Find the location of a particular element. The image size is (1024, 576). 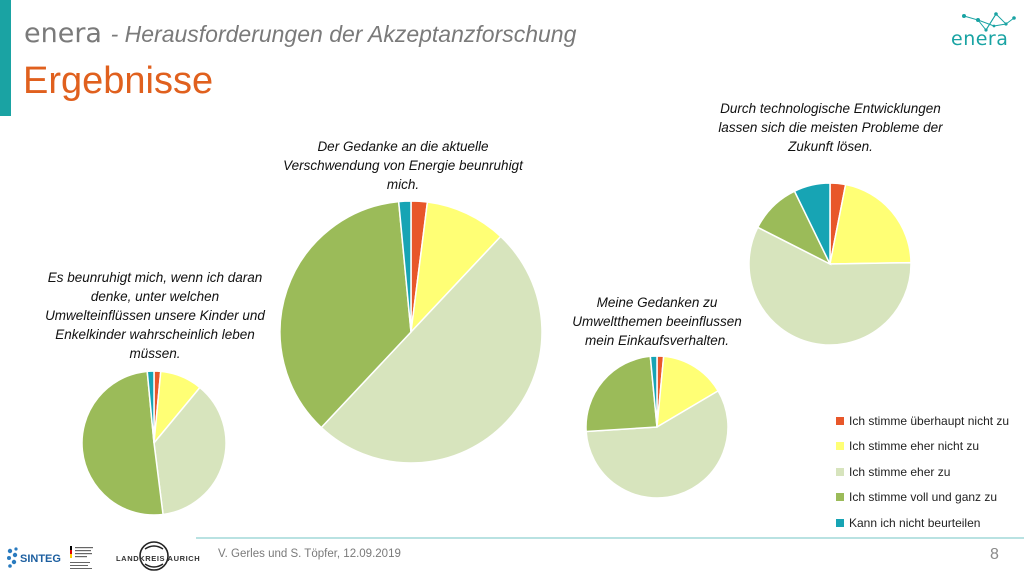

enera-network-logo-icon is located at coordinates (989, 22).